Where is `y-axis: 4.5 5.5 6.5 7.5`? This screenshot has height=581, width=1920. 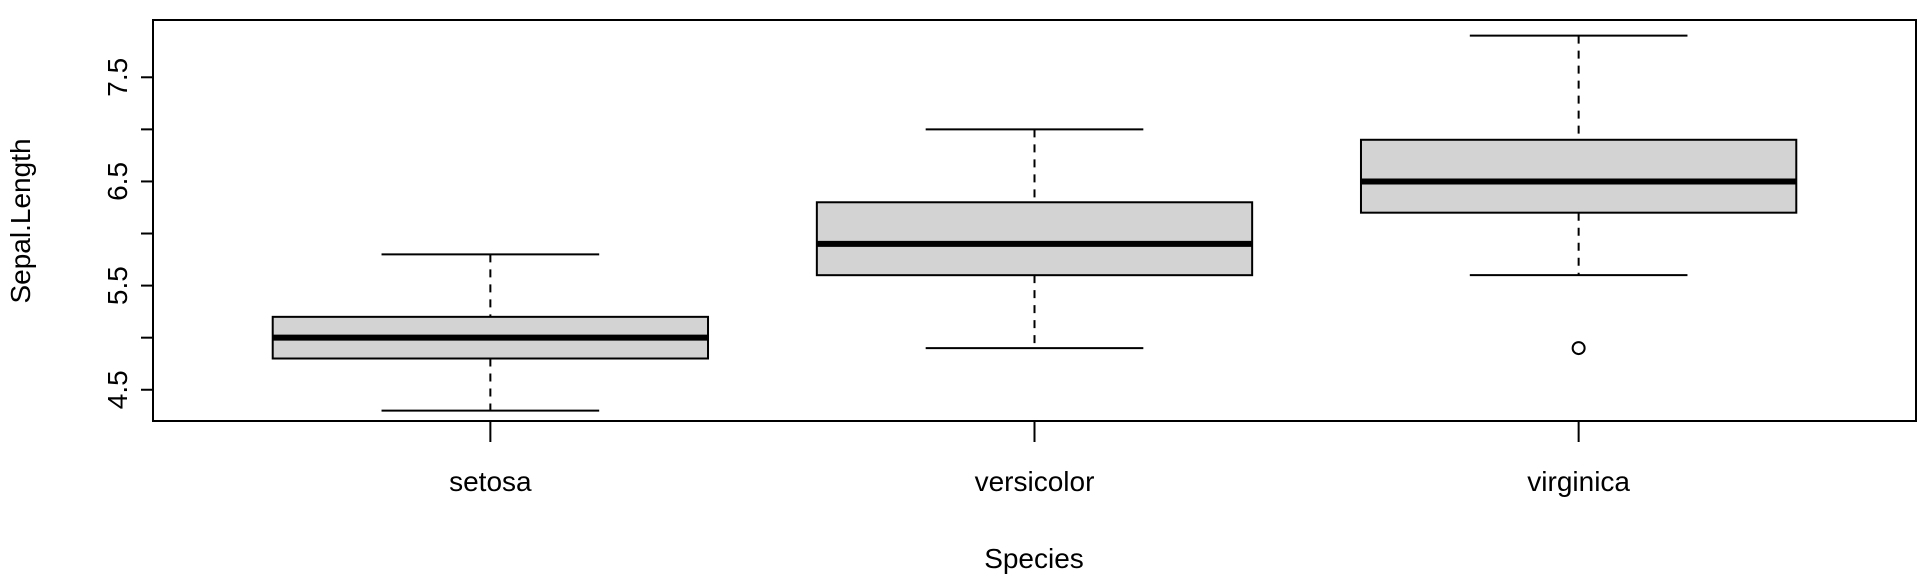 y-axis: 4.5 5.5 6.5 7.5 is located at coordinates (128, 233).